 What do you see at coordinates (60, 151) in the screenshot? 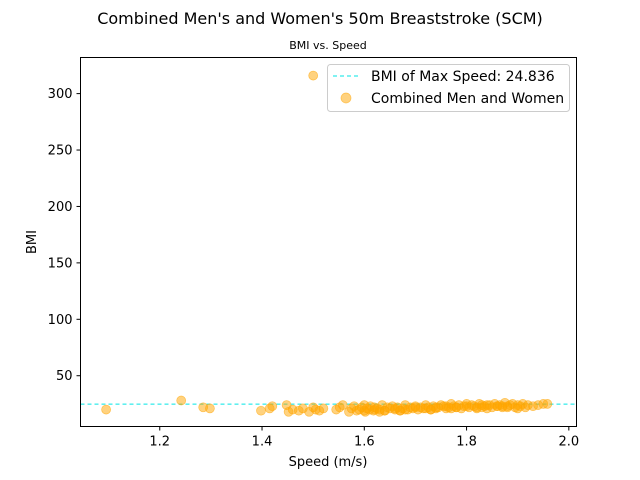
I see `y-tick-label: 250` at bounding box center [60, 151].